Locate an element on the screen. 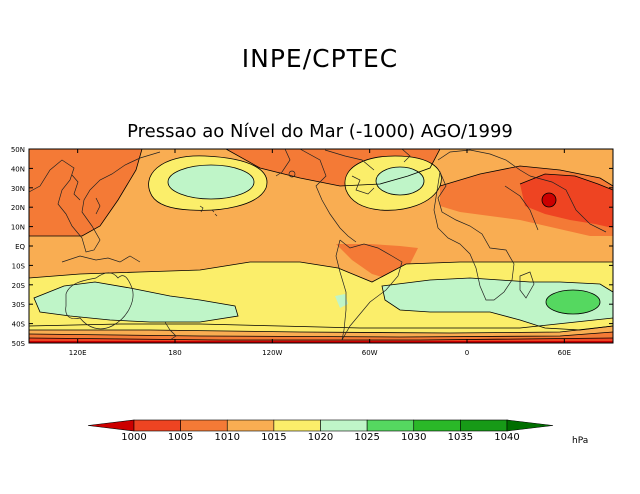  field-small-high is located at coordinates (341, 301).